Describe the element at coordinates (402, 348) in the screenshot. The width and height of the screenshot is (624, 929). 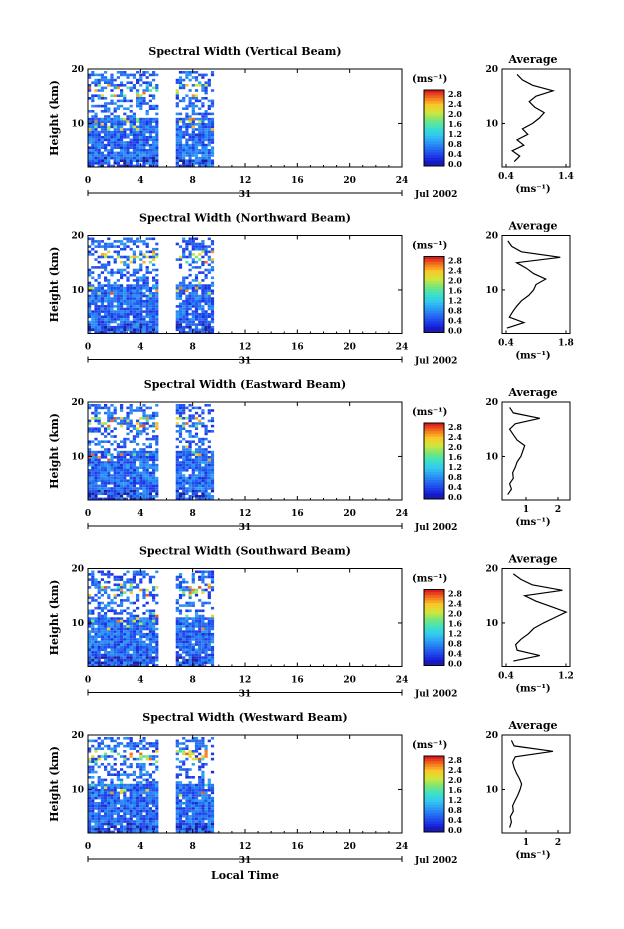
I see `x-tick-label: 24` at that location.